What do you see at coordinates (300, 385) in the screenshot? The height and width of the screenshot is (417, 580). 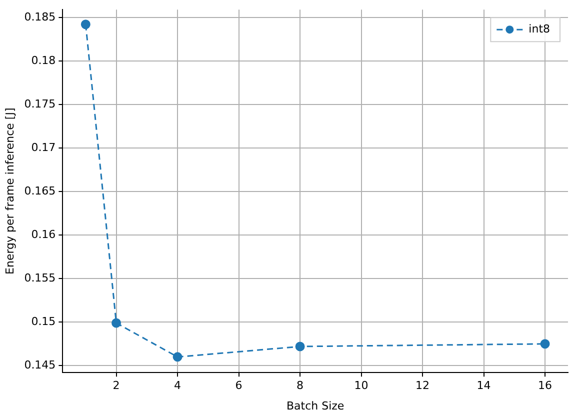 I see `x-tick-label: 8` at bounding box center [300, 385].